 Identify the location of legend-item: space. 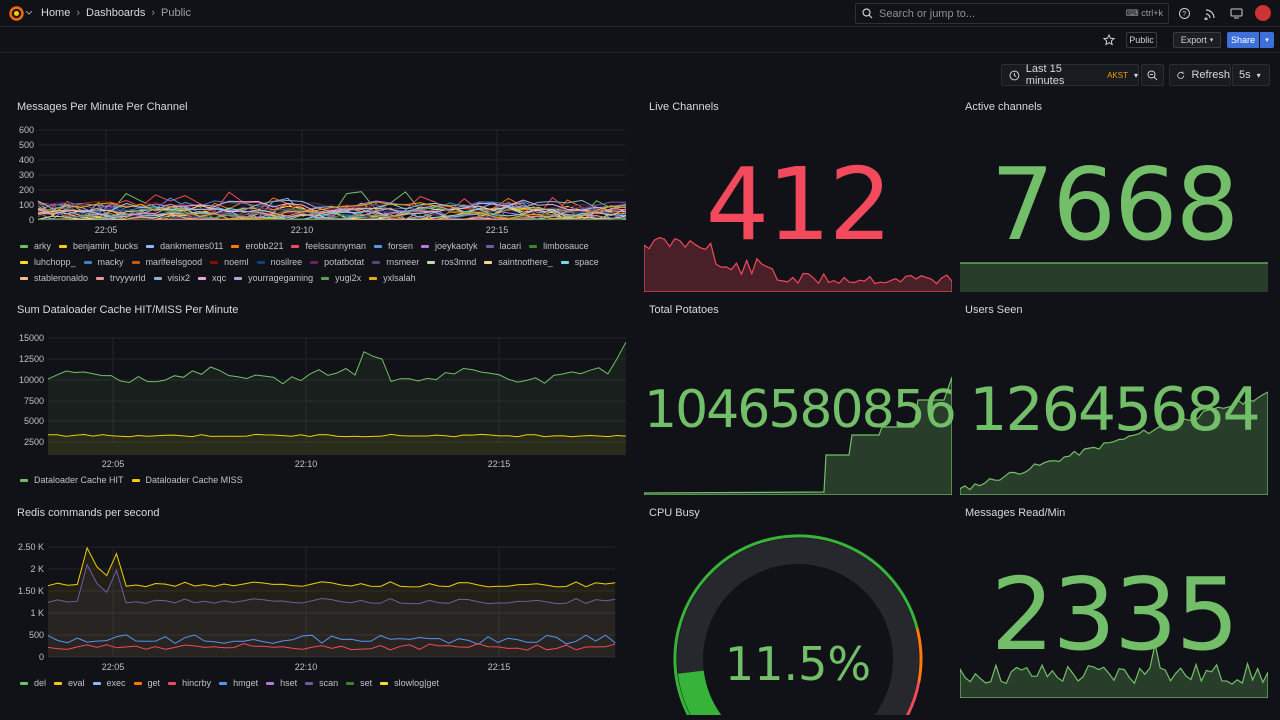
(579, 262).